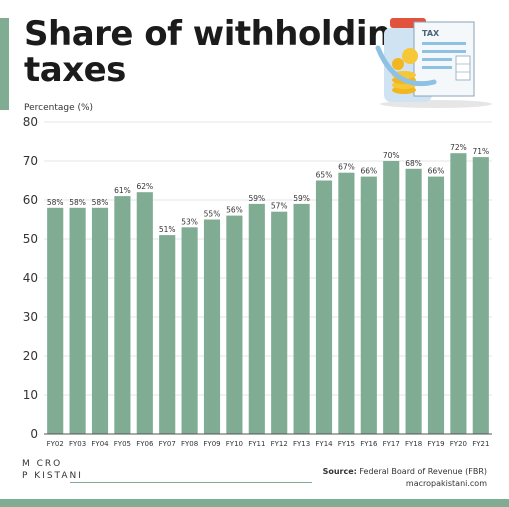 The height and width of the screenshot is (507, 509). Describe the element at coordinates (458, 444) in the screenshot. I see `x-tick-label: FY20` at that location.